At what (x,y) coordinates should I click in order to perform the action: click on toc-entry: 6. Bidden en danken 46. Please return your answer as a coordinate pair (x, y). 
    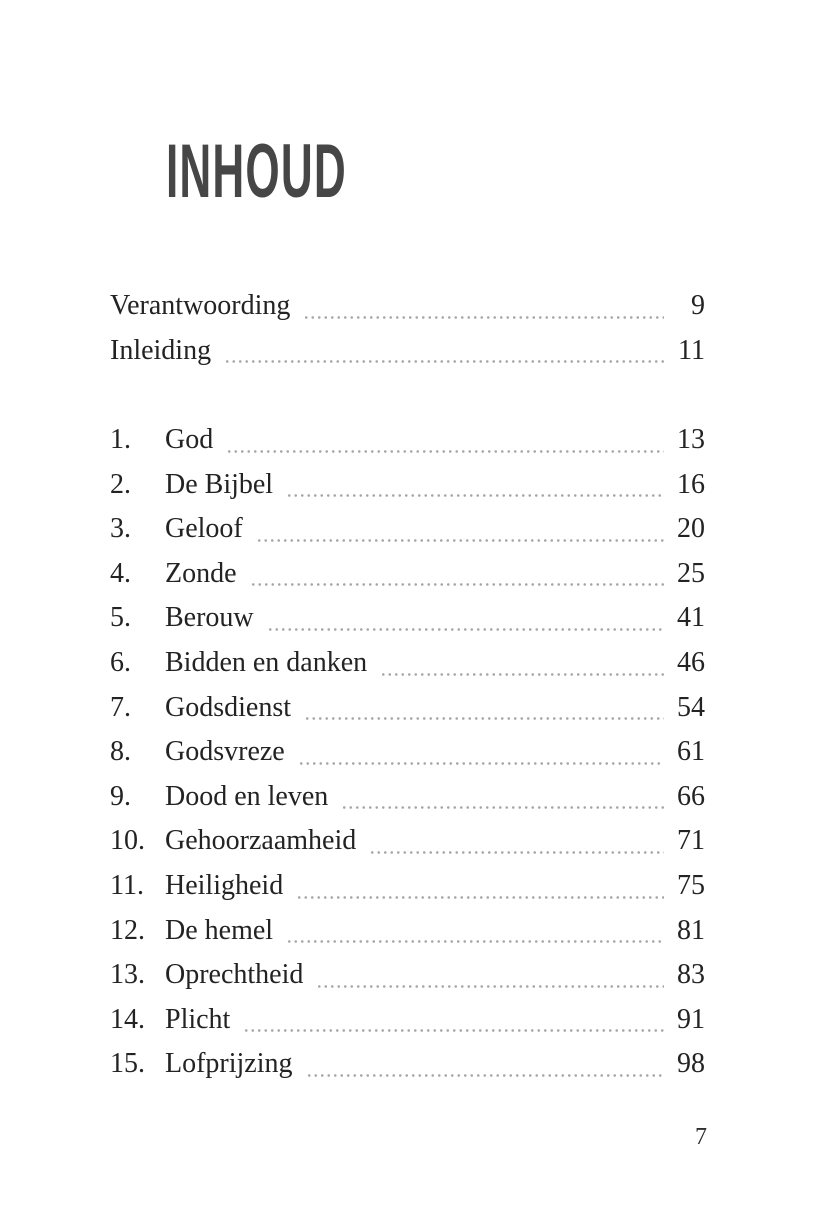
    Looking at the image, I should click on (407, 663).